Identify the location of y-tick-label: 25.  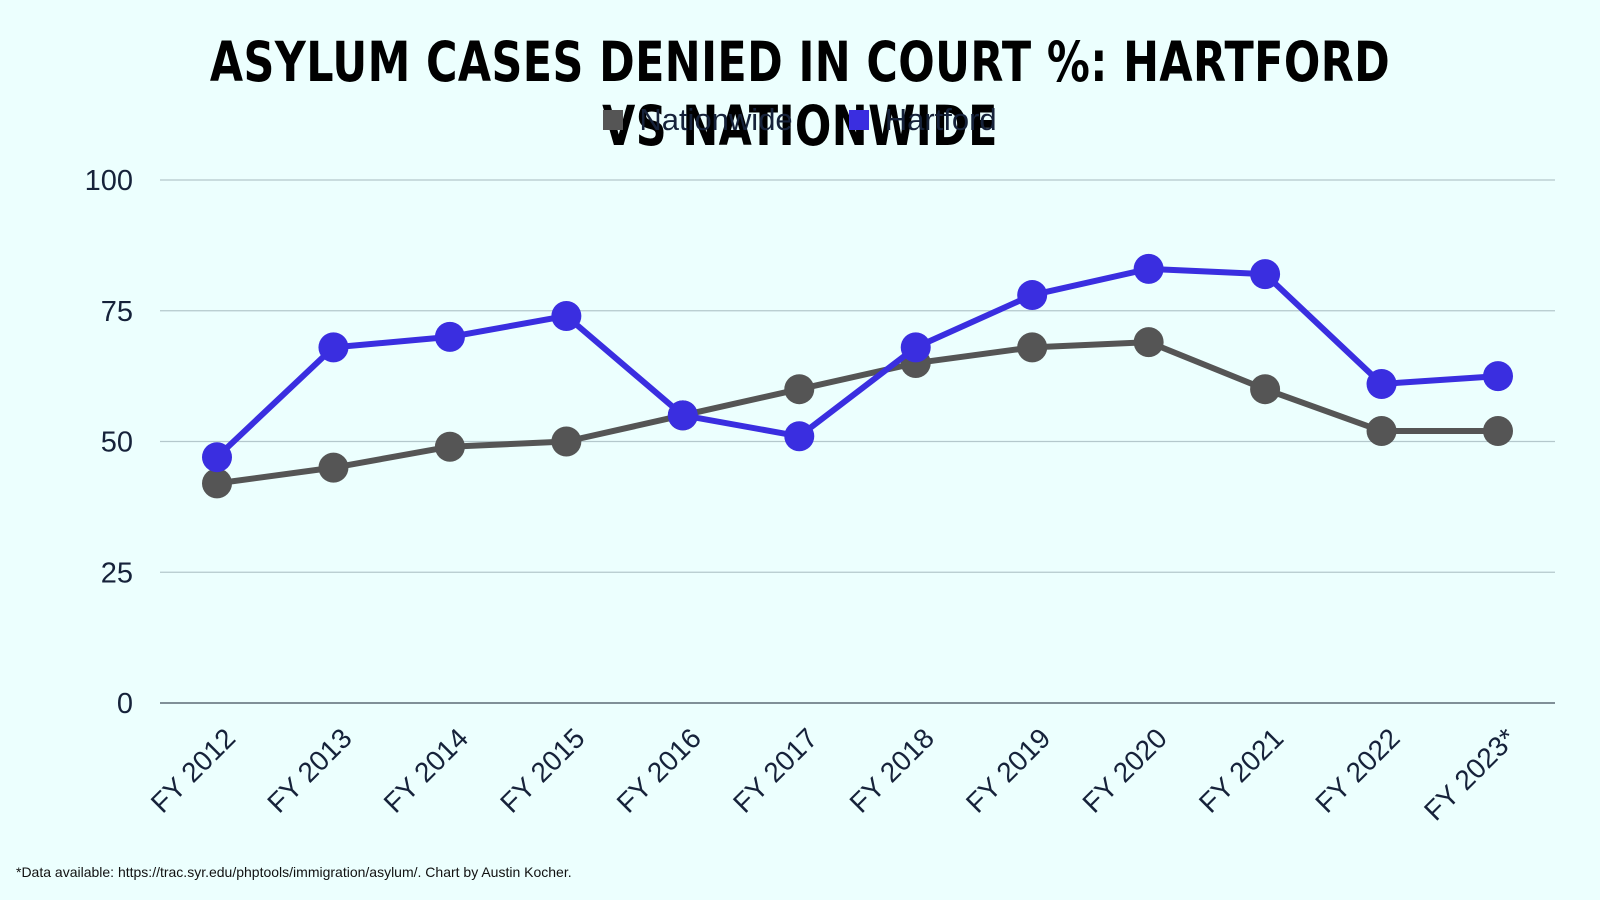
(117, 573).